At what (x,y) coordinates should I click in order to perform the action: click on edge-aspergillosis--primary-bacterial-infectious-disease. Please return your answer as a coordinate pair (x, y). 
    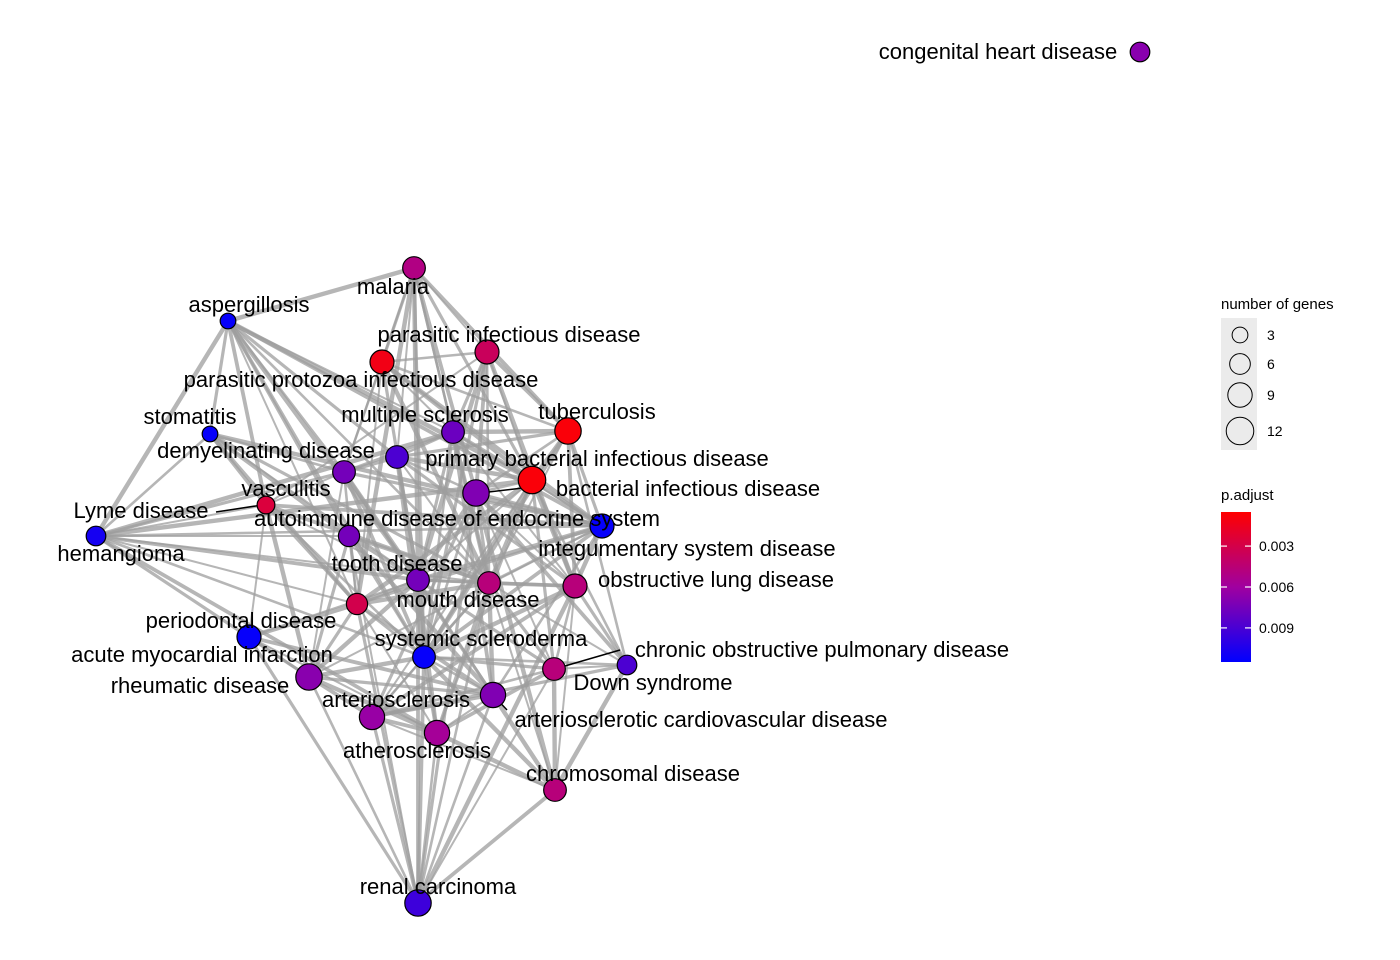
    Looking at the image, I should click on (312, 389).